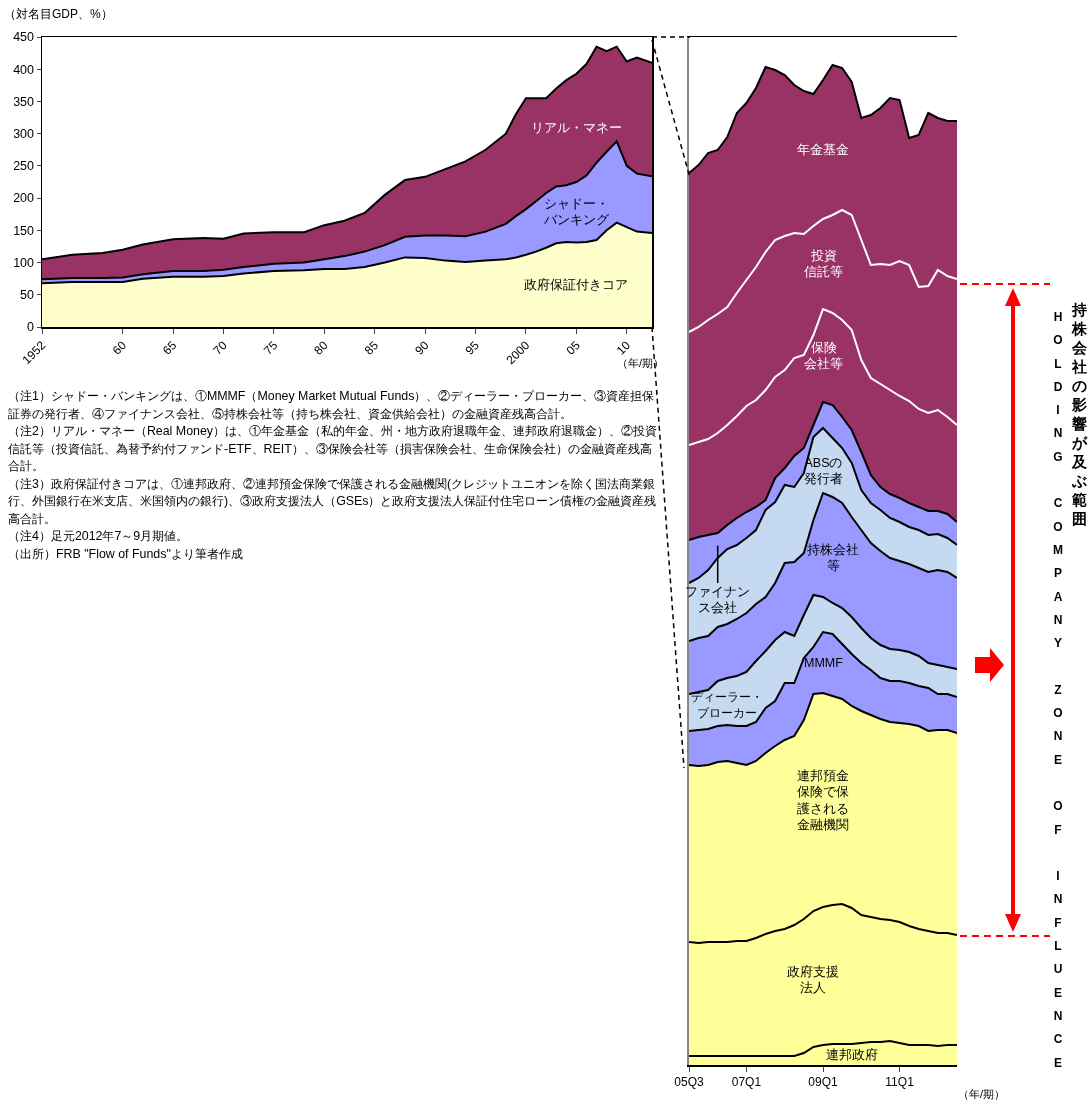 This screenshot has height=1104, width=1092. I want to click on series-label: 連邦預金保険で保護される金融機関, so click(823, 800).